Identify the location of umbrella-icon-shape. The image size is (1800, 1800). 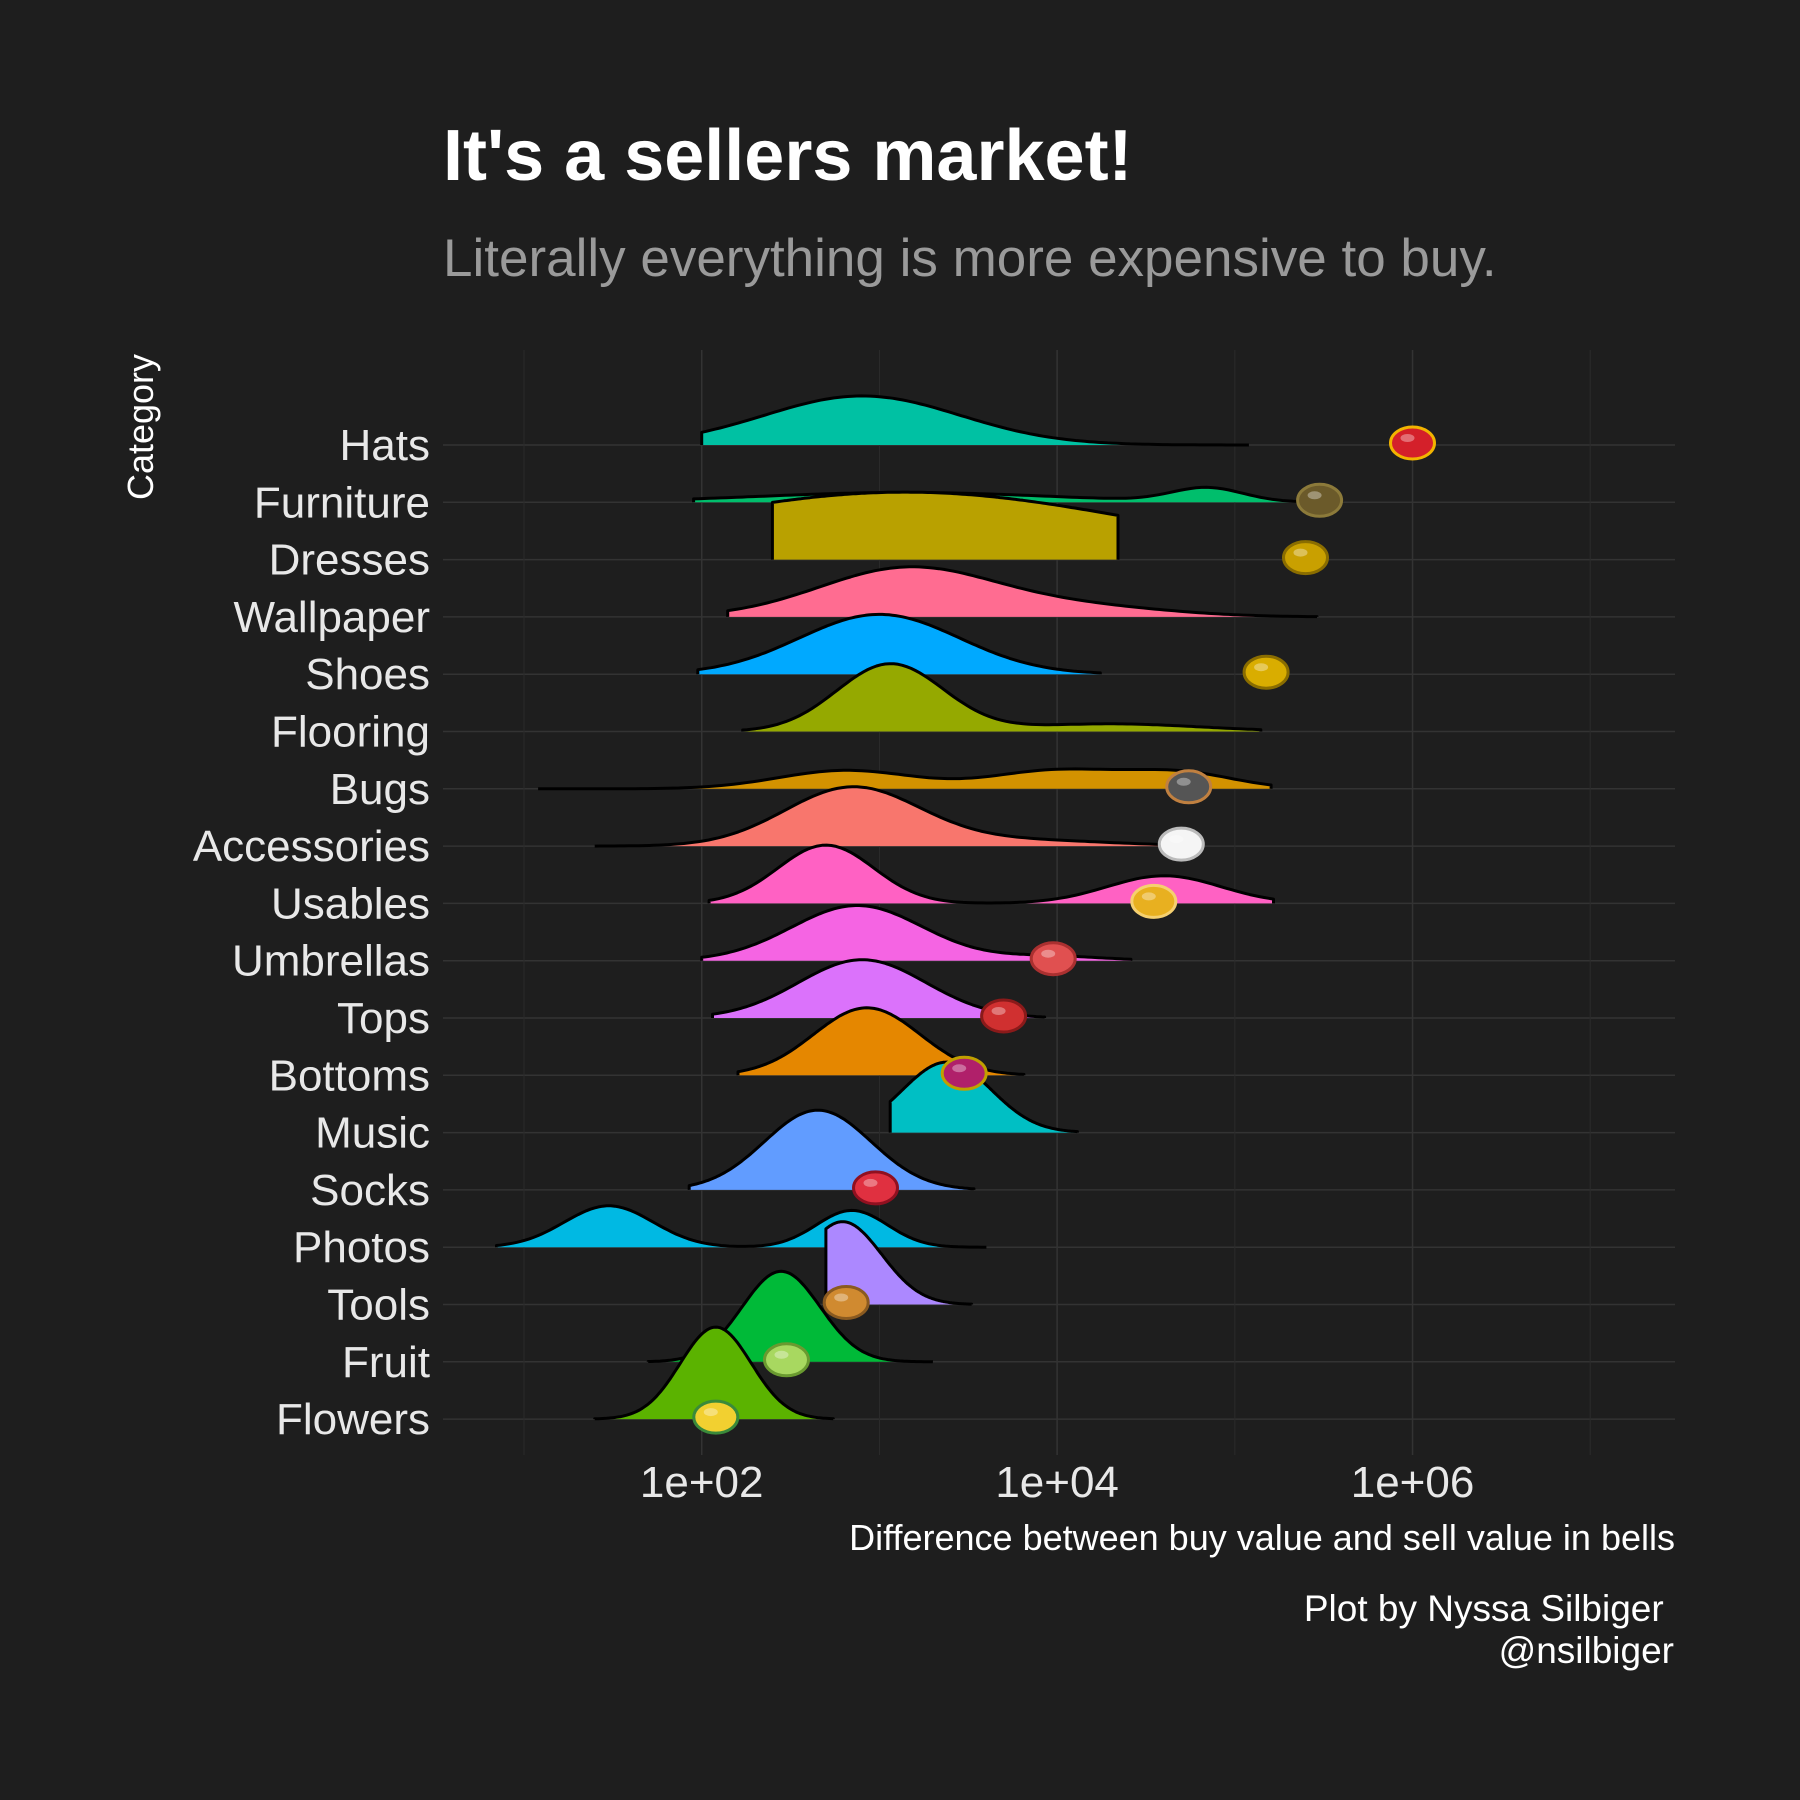
(1053, 959).